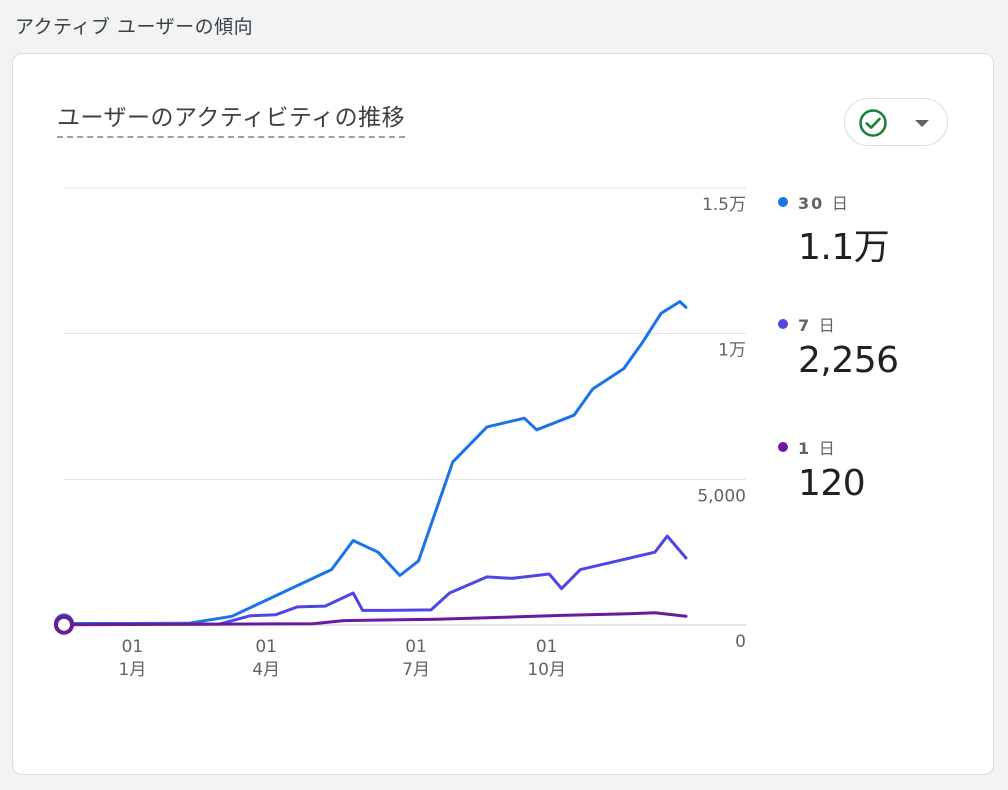  Describe the element at coordinates (724, 205) in the screenshot. I see `y-tick-label: 1.5万` at that location.